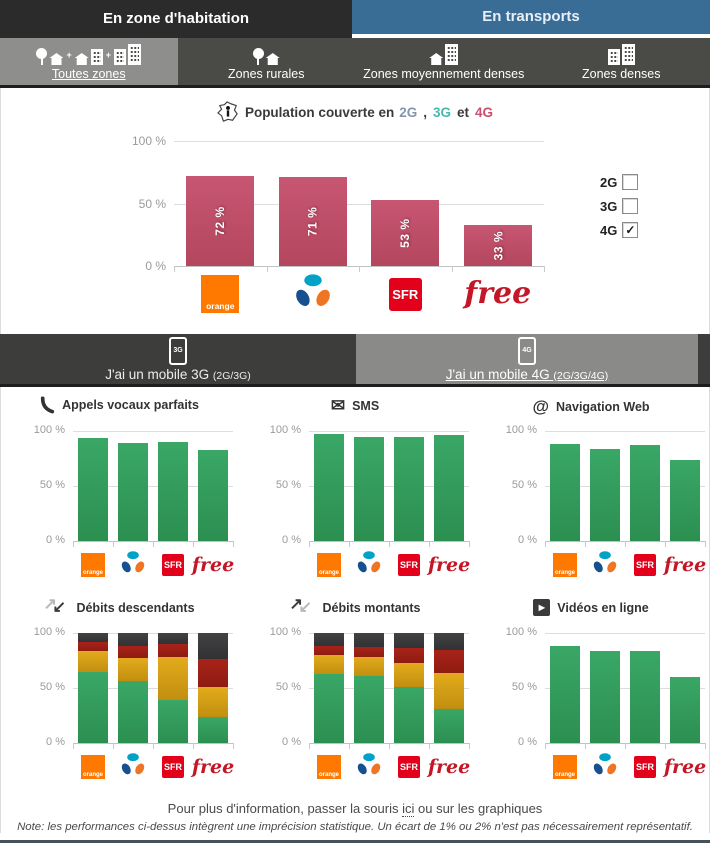 Image resolution: width=710 pixels, height=849 pixels. I want to click on bar-orange: 72 %, so click(220, 221).